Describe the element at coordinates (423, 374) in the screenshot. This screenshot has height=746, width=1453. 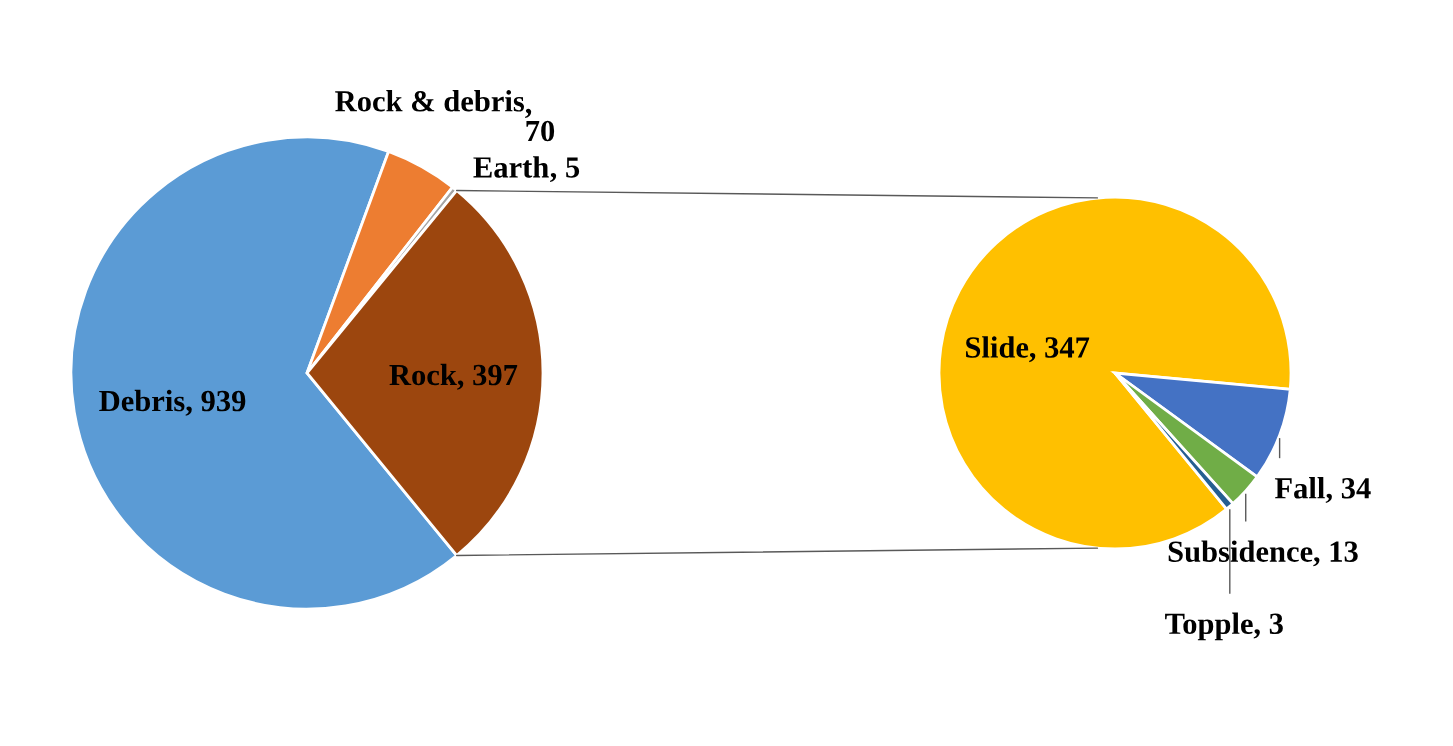
I see `slice-label: Rock` at that location.